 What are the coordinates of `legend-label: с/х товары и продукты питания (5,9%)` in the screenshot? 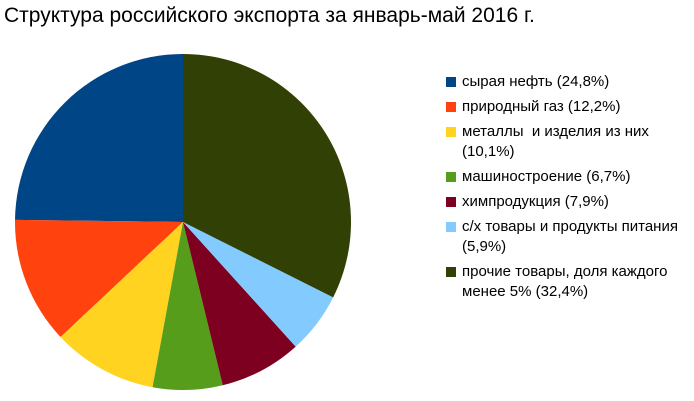 It's located at (572, 236).